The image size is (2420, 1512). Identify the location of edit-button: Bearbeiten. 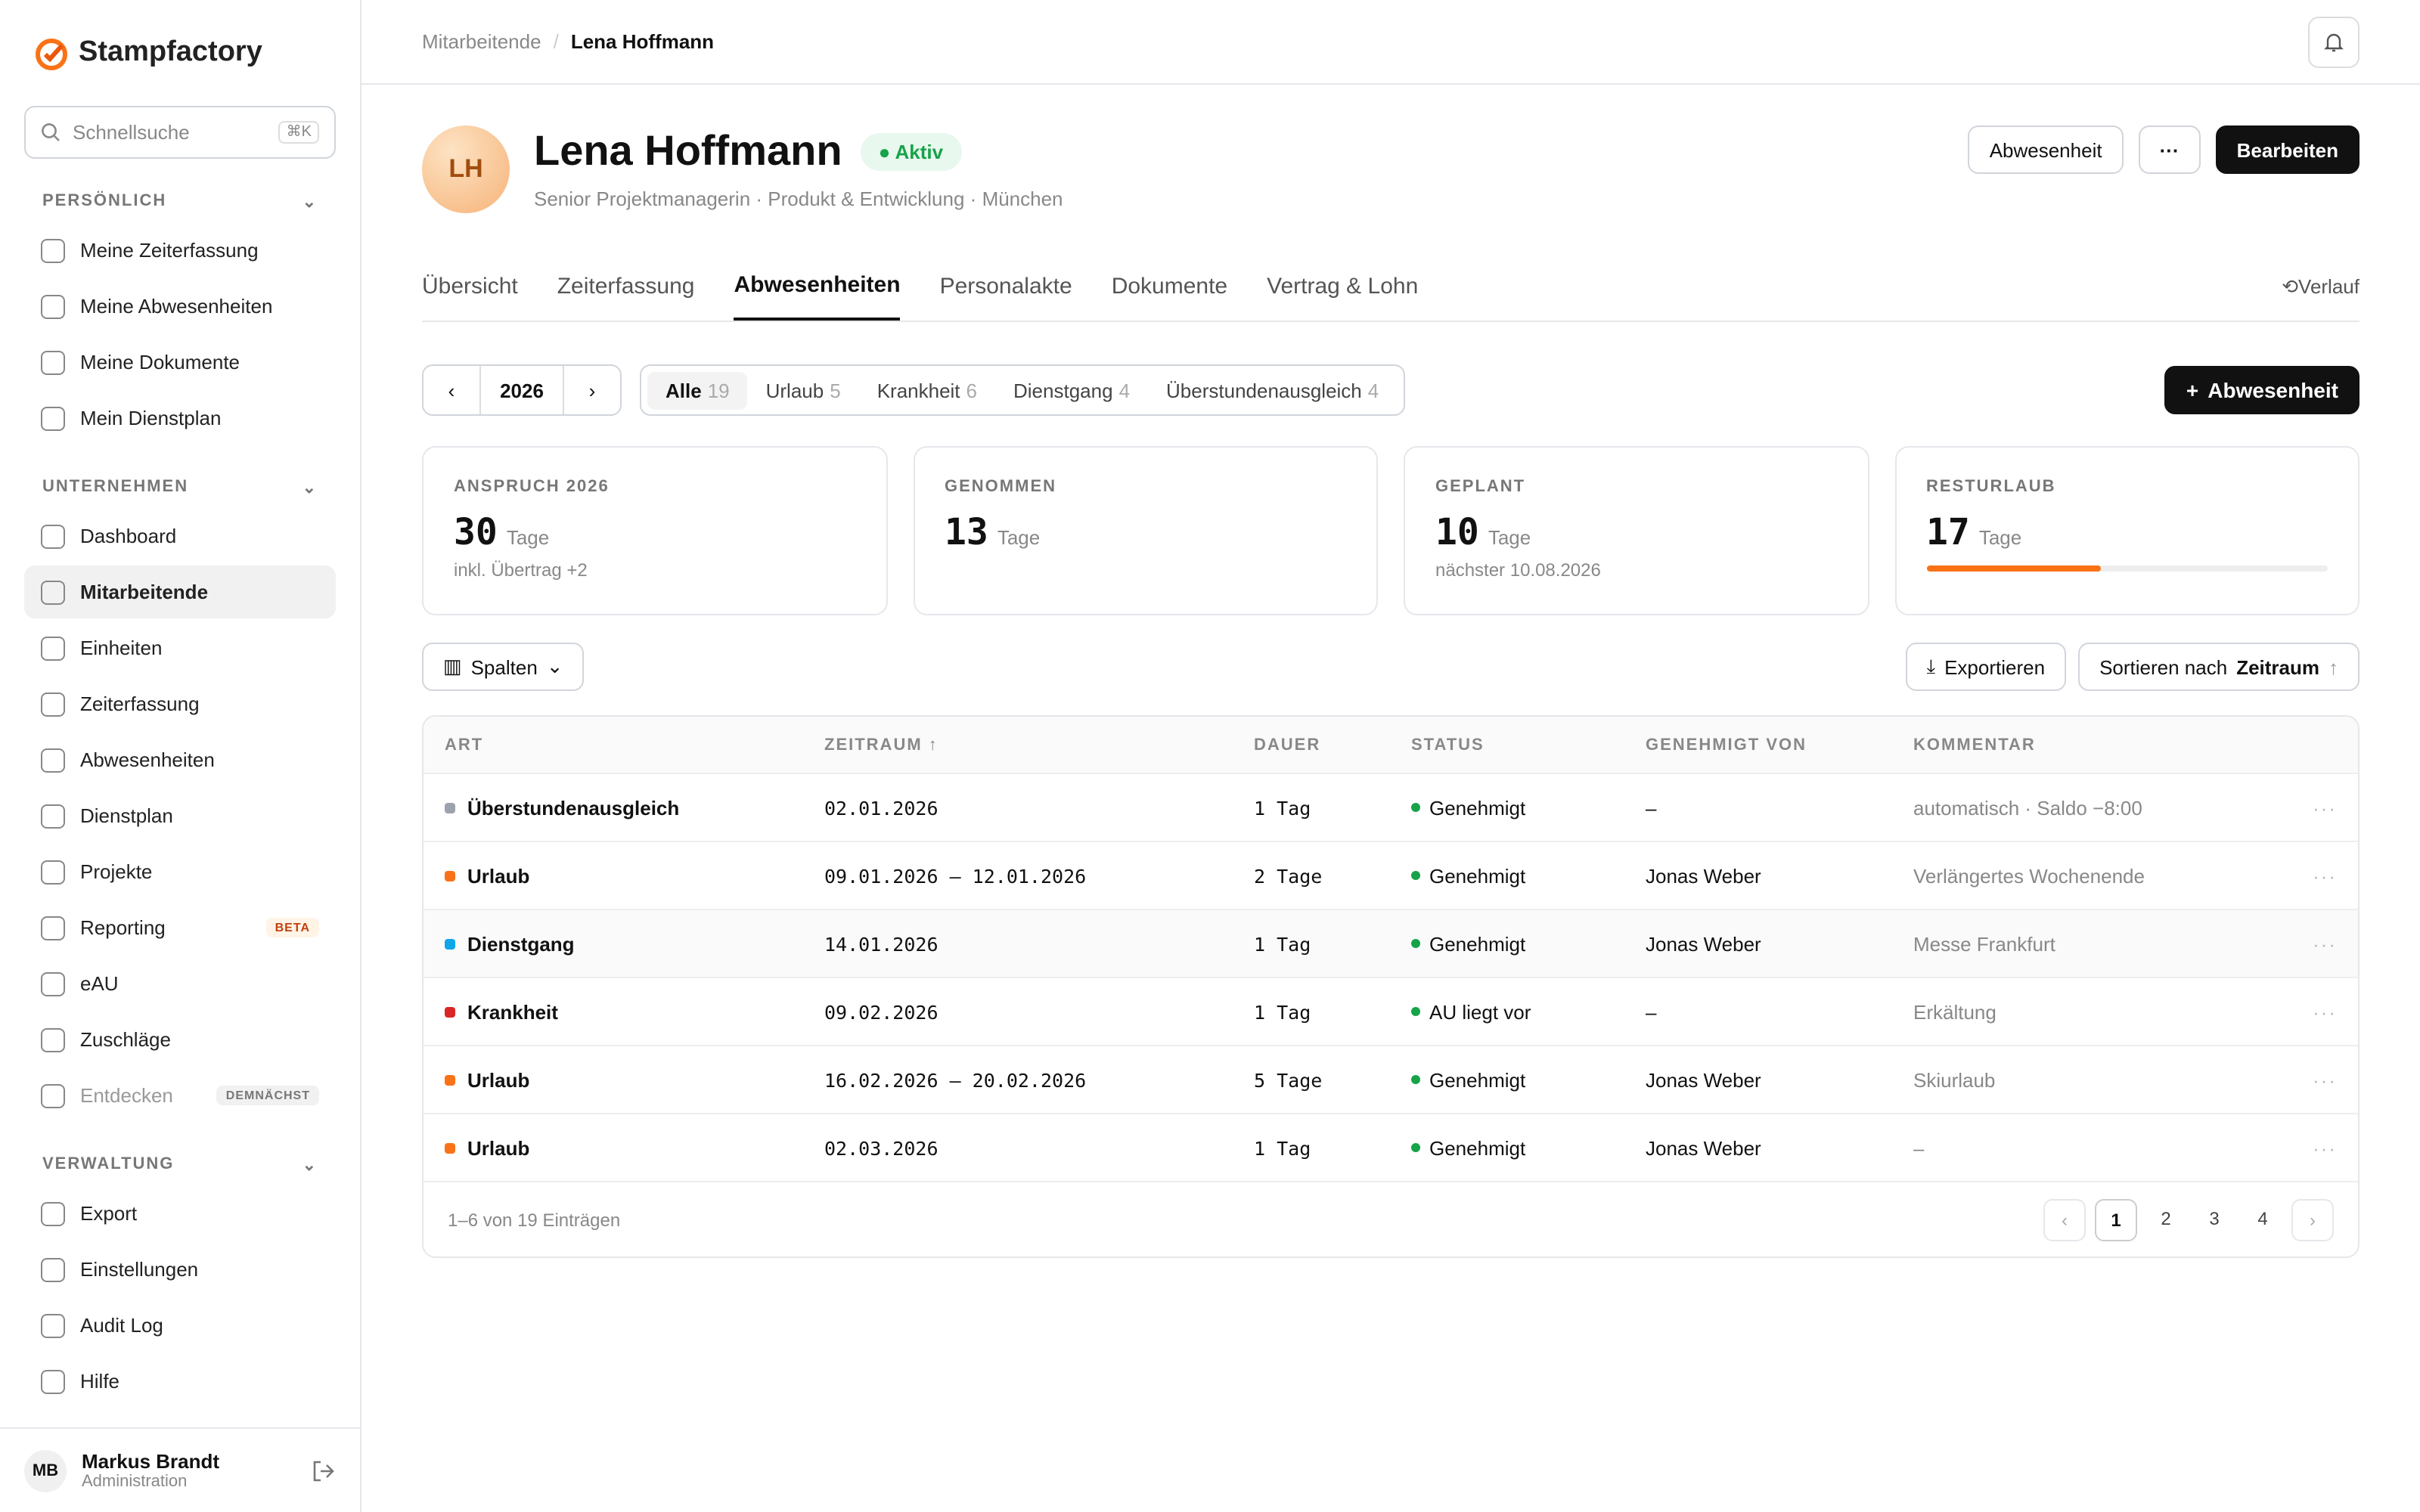
(2287, 149).